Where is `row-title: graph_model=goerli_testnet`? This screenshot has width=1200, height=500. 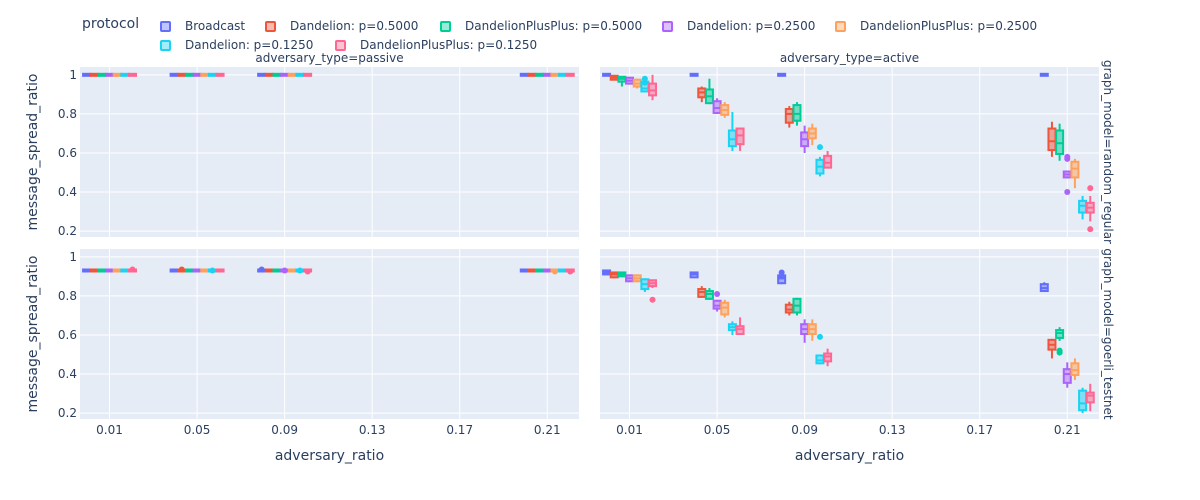 row-title: graph_model=goerli_testnet is located at coordinates (1108, 334).